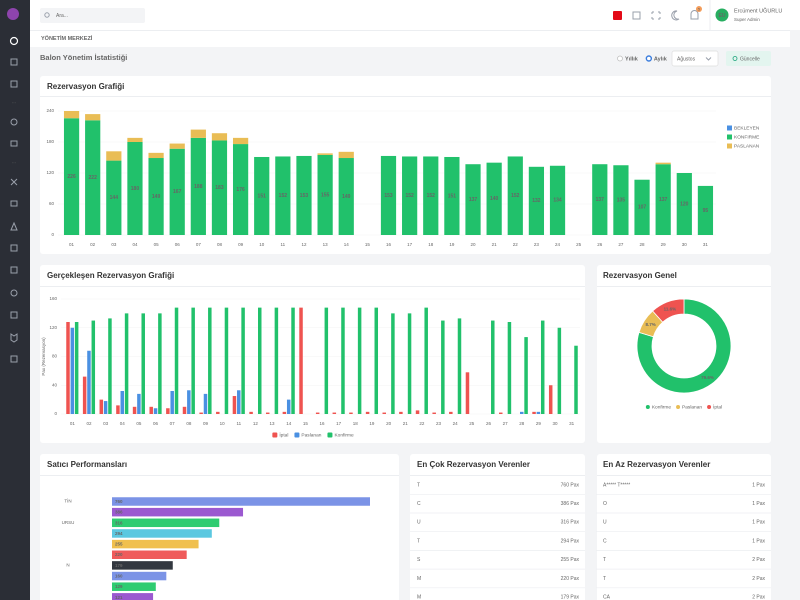  Describe the element at coordinates (73, 423) in the screenshot. I see `x-tick-label: 01` at that location.